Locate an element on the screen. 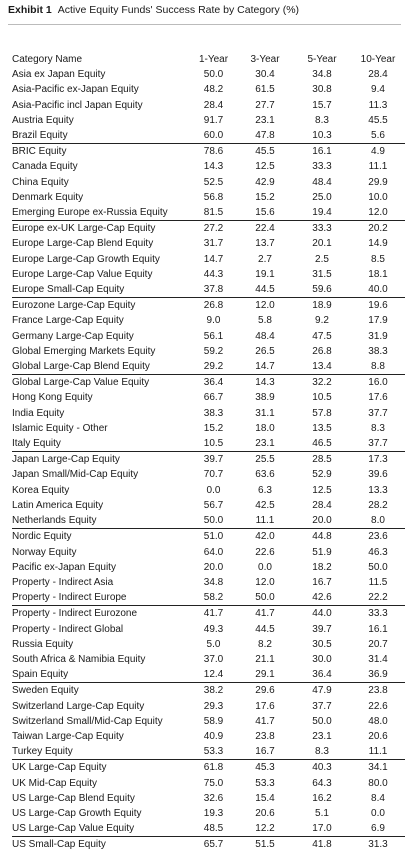 The image size is (407, 853). category-name-cell: France Large-Cap Equity is located at coordinates (68, 321).